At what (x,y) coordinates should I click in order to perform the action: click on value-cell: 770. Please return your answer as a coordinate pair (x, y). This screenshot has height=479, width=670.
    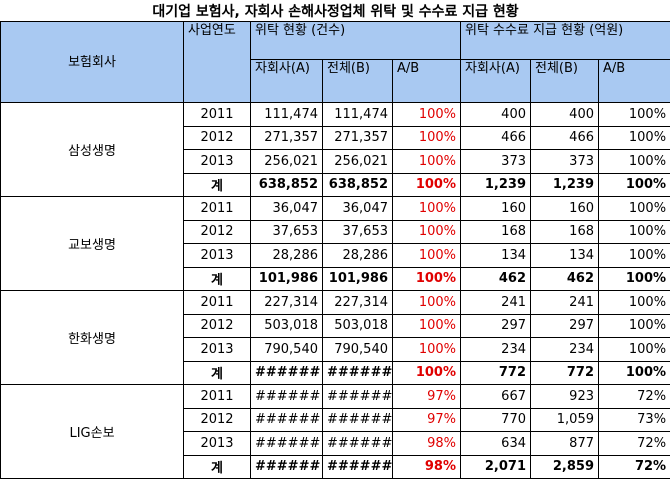
    Looking at the image, I should click on (496, 420).